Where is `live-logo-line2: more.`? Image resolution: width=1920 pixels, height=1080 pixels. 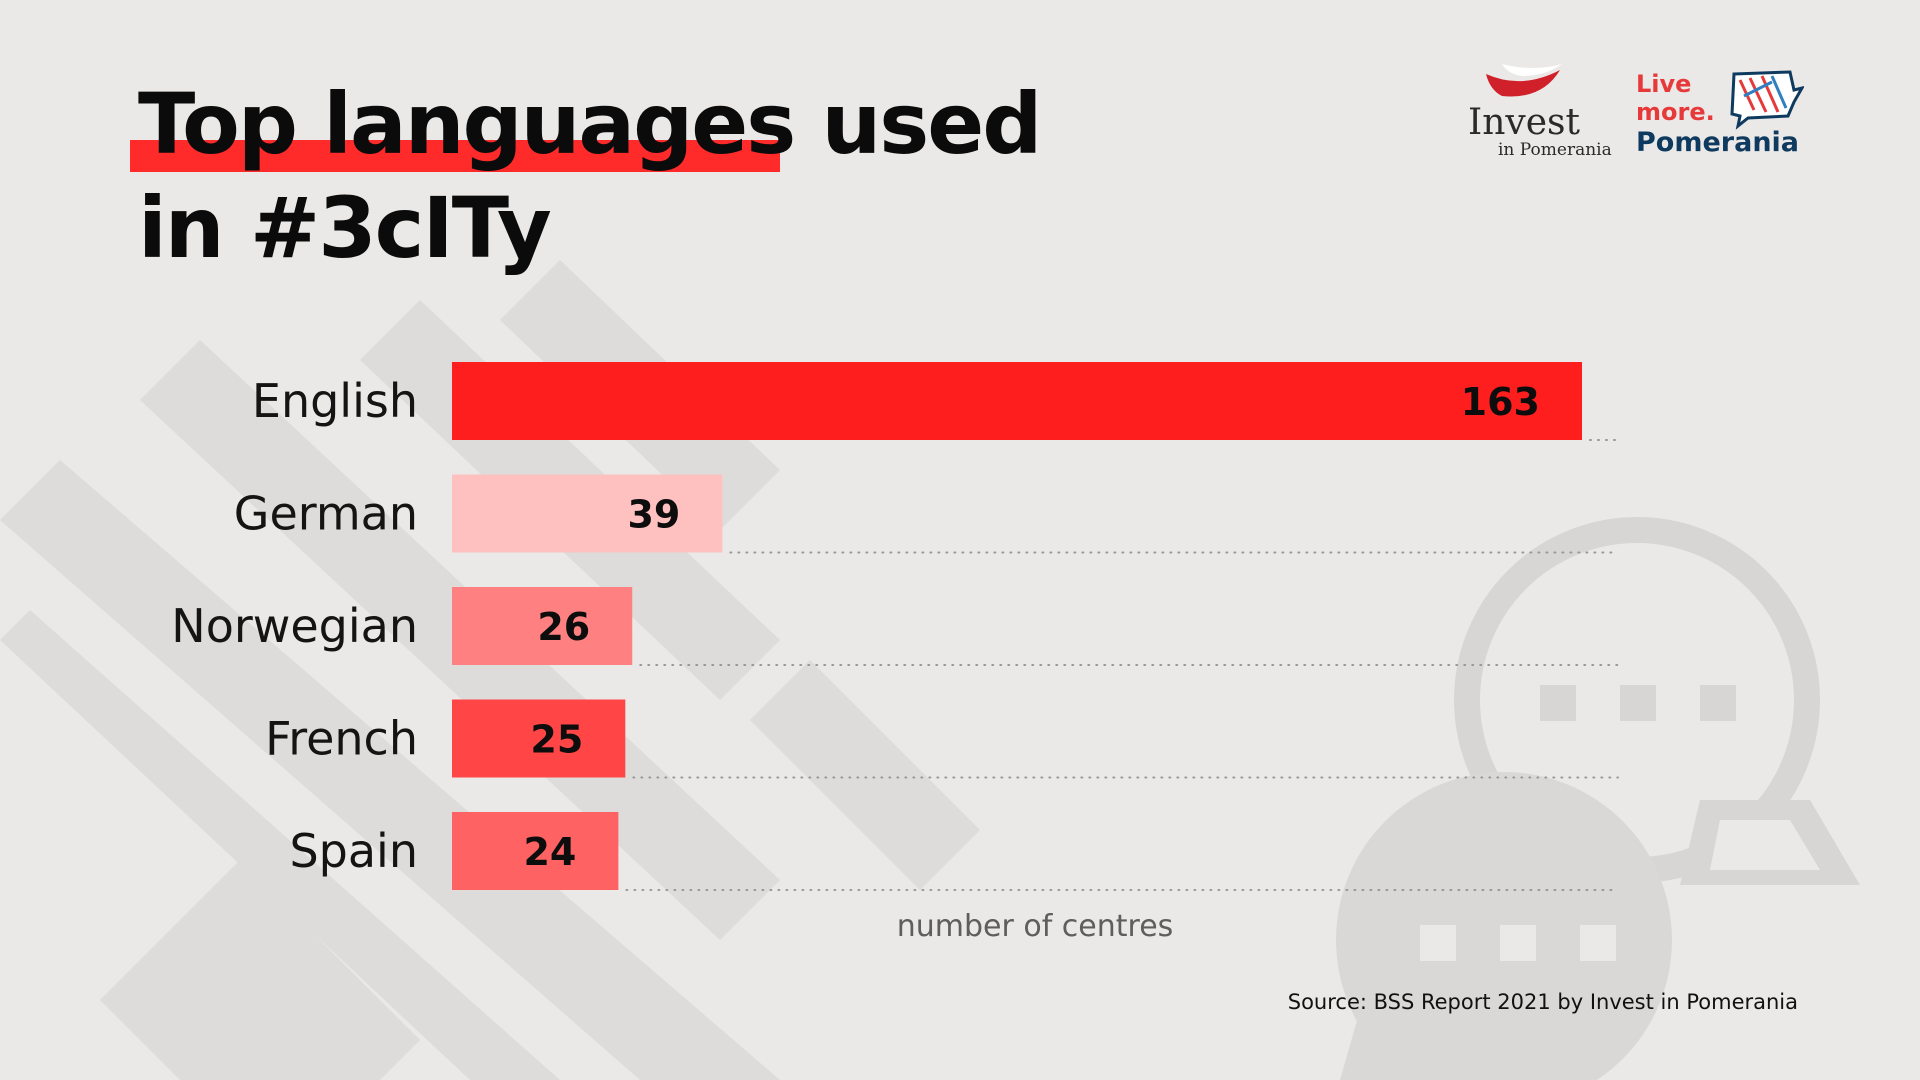 live-logo-line2: more. is located at coordinates (1675, 112).